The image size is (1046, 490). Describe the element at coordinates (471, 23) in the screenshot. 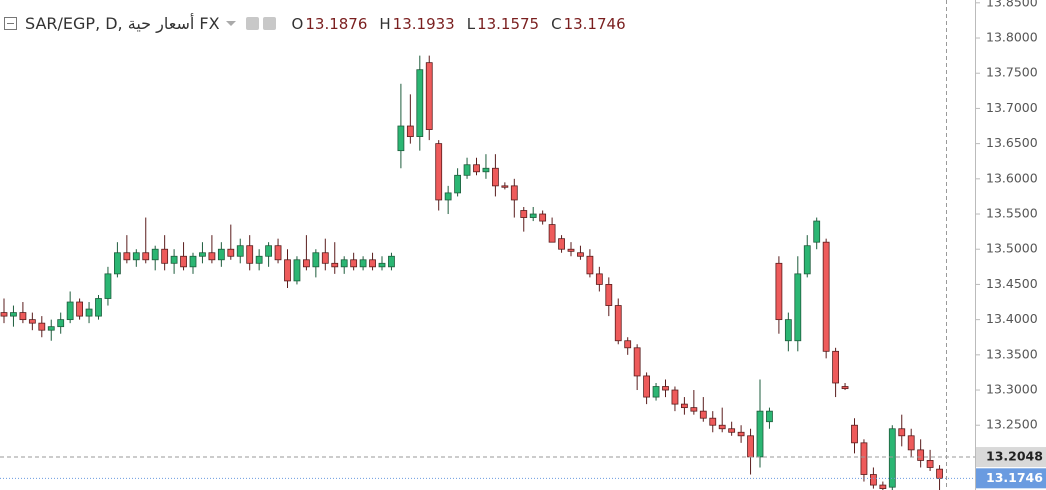

I see `ohlc-label: L` at that location.